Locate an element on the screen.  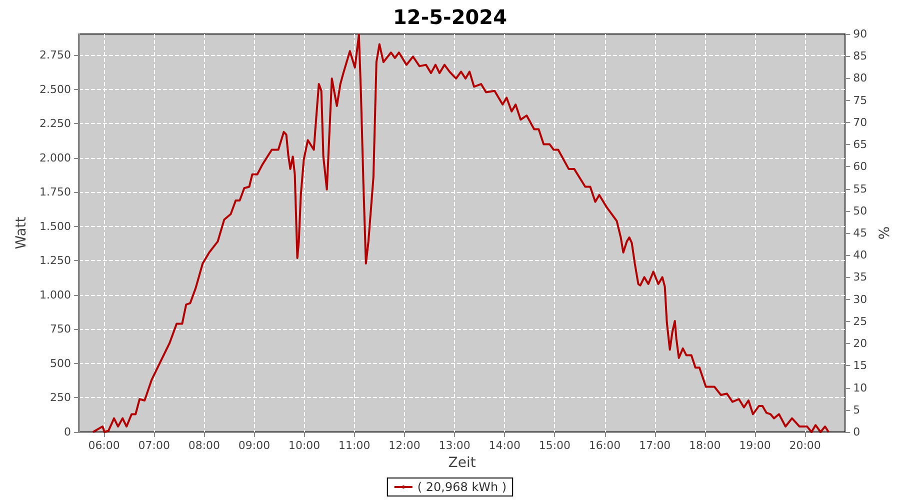
y-tick-label: 1.000 is located at coordinates (55, 295).